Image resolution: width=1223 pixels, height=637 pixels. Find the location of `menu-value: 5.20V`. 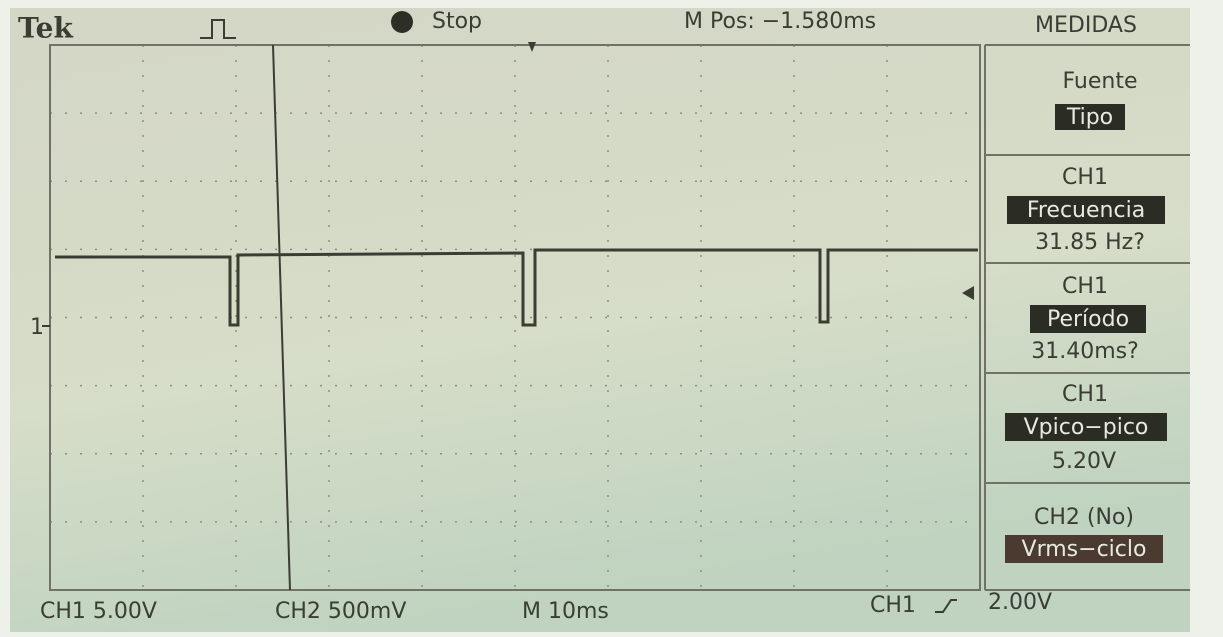

menu-value: 5.20V is located at coordinates (1084, 461).